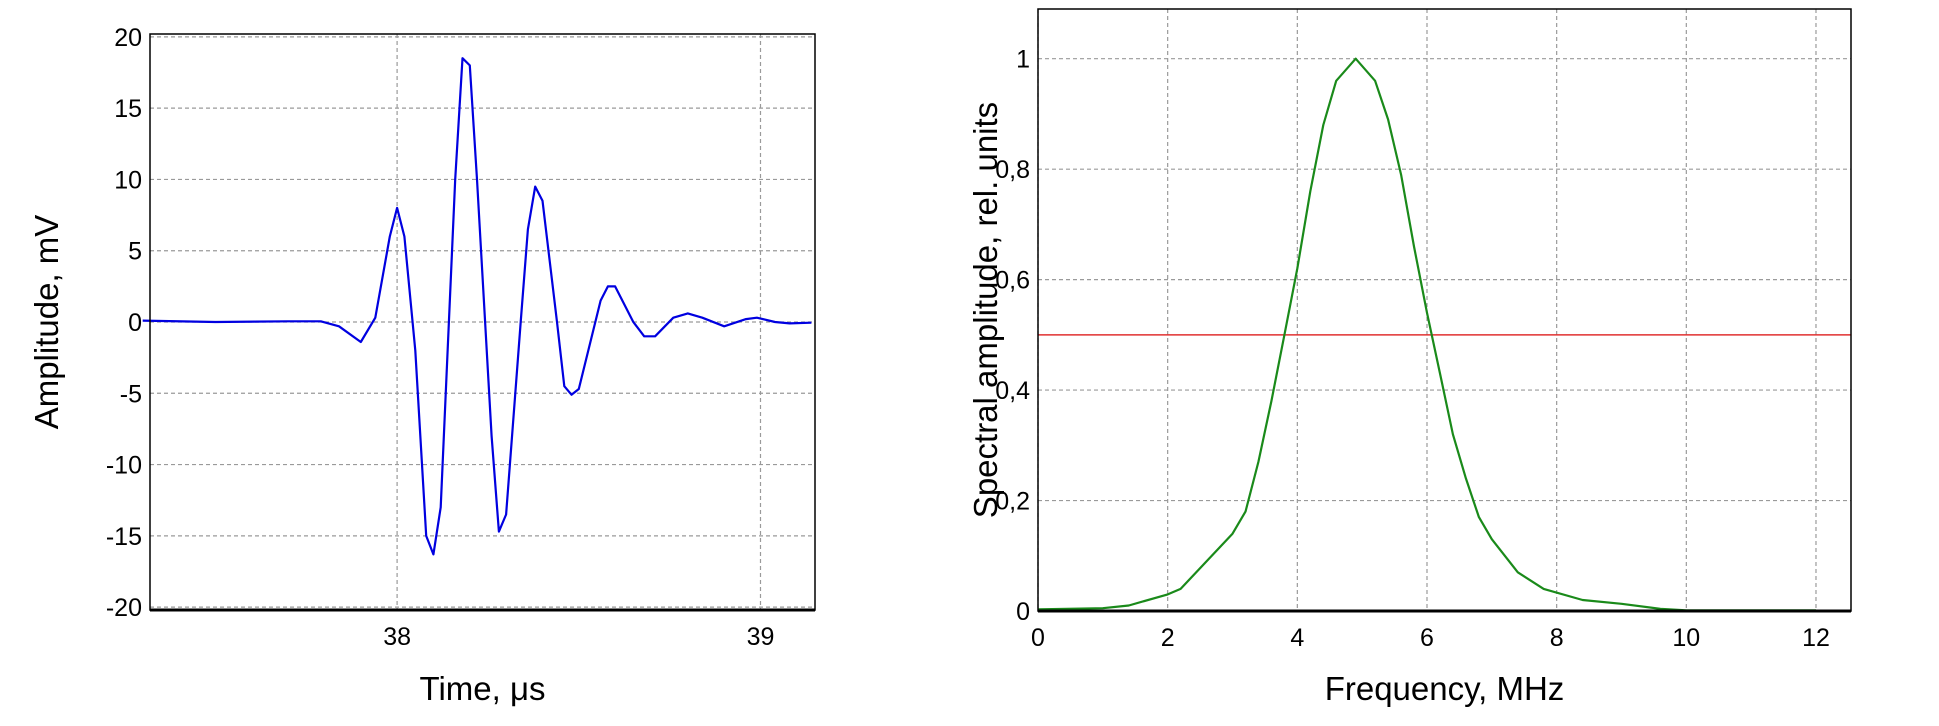 The image size is (1939, 726). Describe the element at coordinates (397, 637) in the screenshot. I see `x-tick-label: 38` at that location.